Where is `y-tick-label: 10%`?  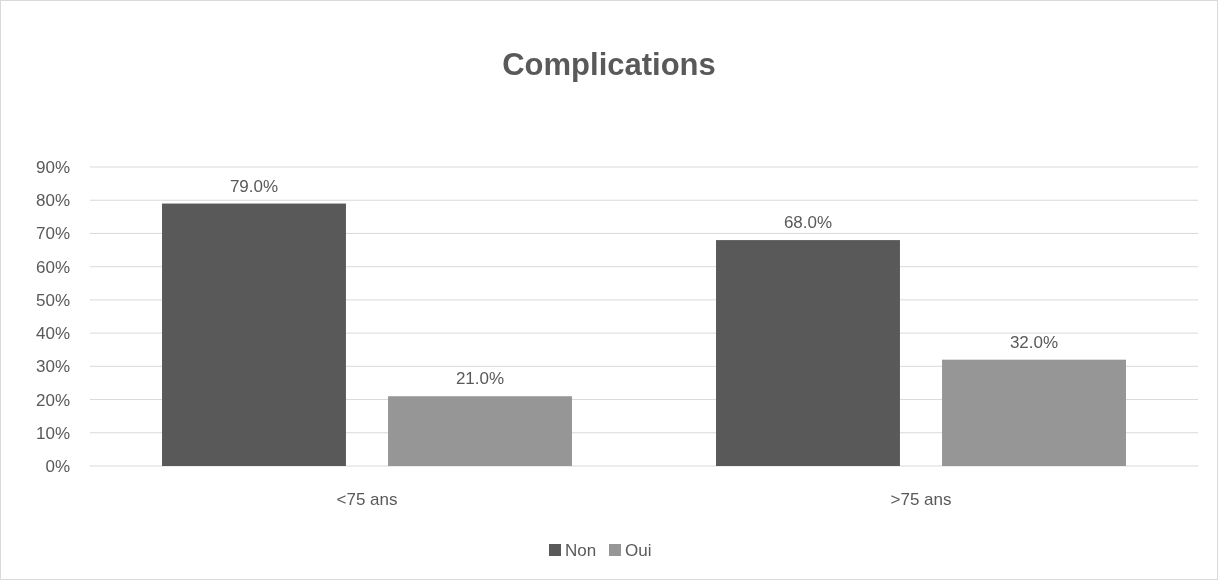 y-tick-label: 10% is located at coordinates (52, 433).